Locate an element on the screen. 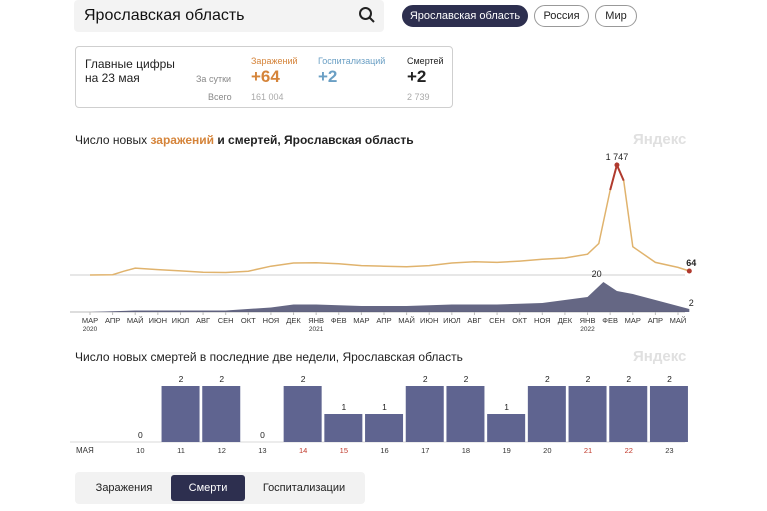 The height and width of the screenshot is (511, 767). x-tick-label: ИЮН is located at coordinates (429, 320).